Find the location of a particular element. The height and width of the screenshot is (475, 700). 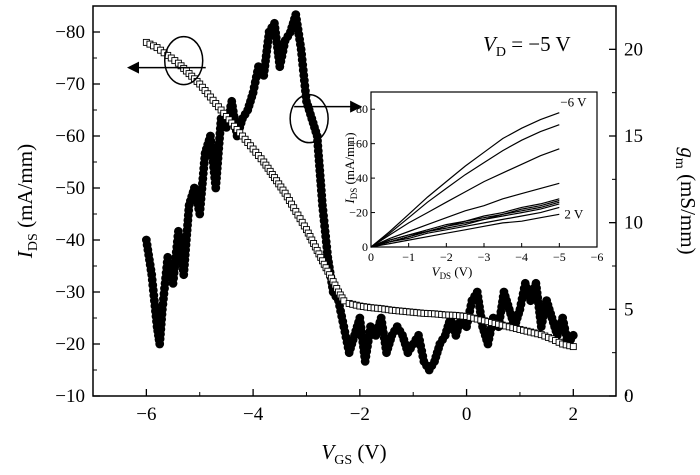

left-y-tick-label: −40 is located at coordinates (70, 240).